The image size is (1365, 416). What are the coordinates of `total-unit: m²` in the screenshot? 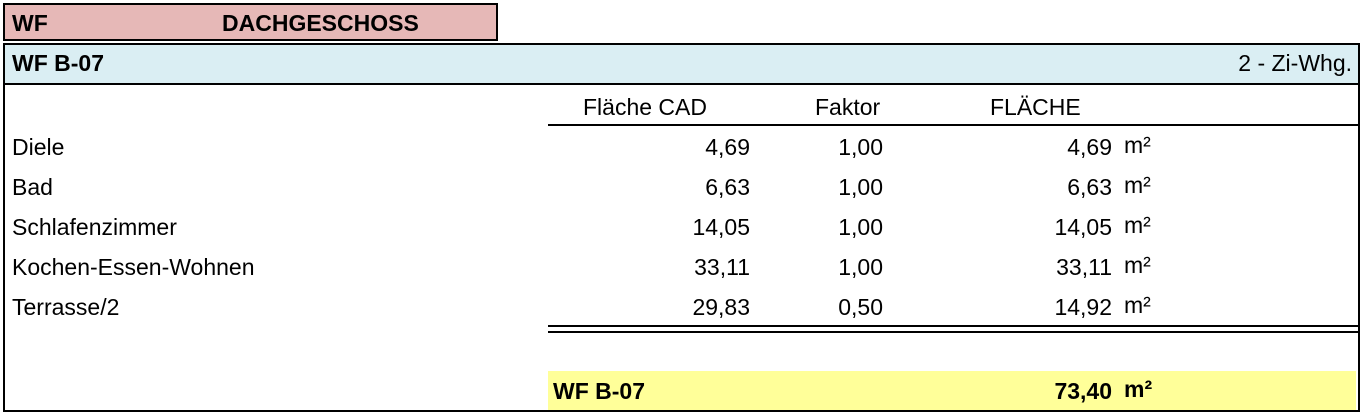 It's located at (1138, 389).